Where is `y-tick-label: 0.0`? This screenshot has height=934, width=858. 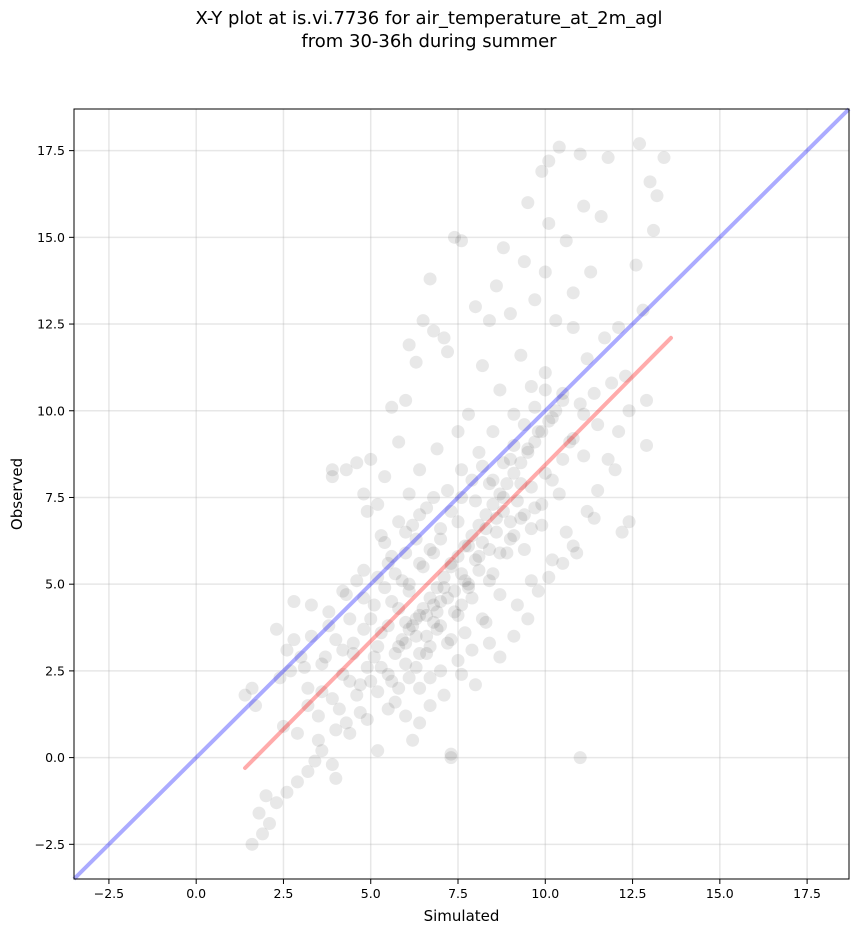
y-tick-label: 0.0 is located at coordinates (55, 757).